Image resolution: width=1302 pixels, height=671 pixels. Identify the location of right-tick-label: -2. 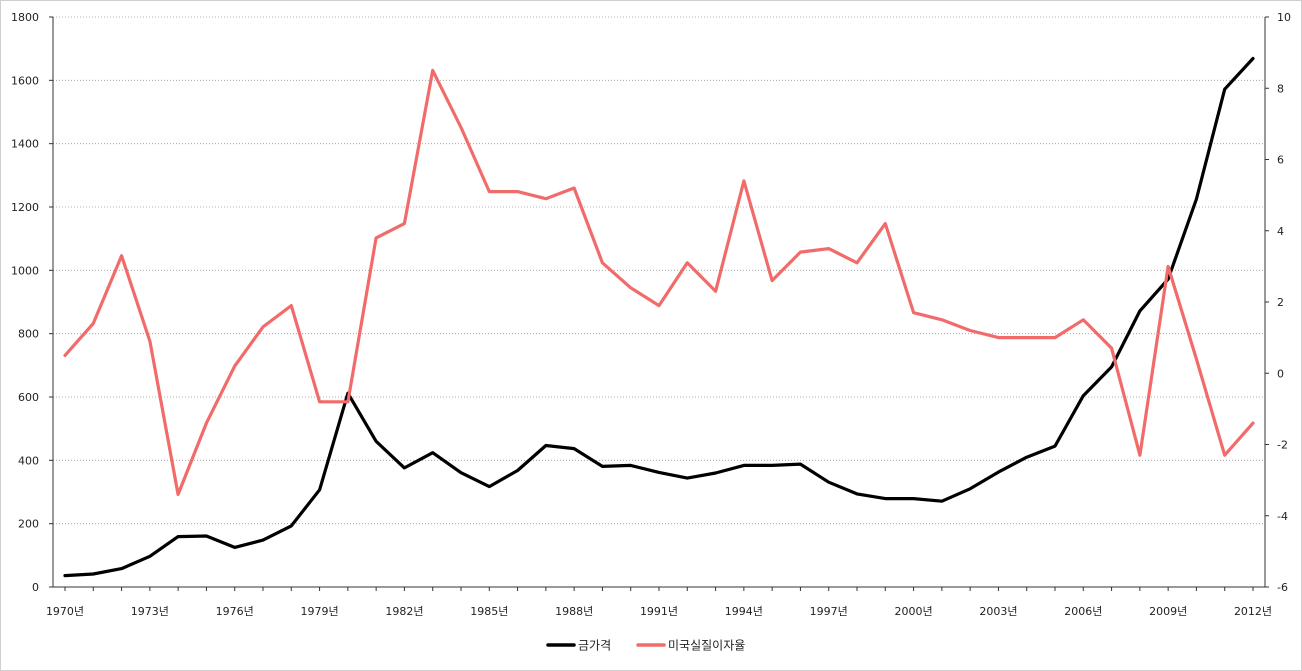
(1282, 445).